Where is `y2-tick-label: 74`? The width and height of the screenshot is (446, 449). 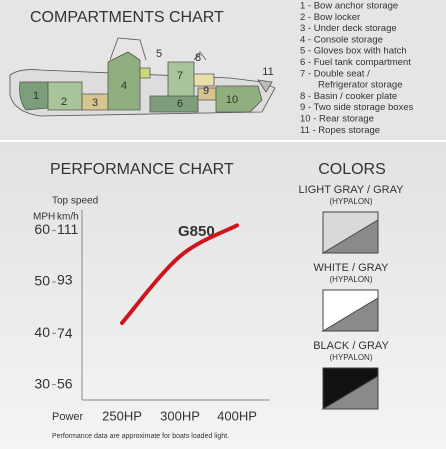
y2-tick-label: 74 is located at coordinates (65, 333).